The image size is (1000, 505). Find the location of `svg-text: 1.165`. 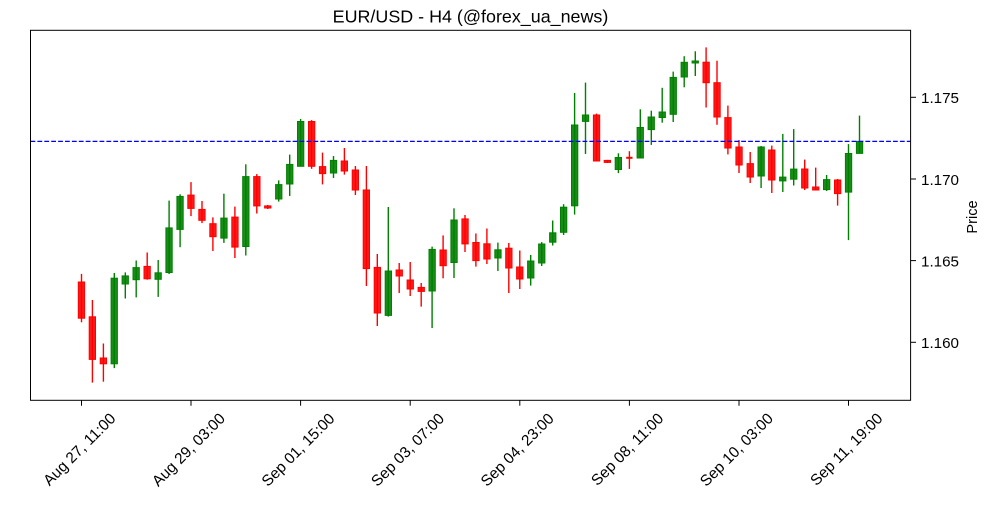

svg-text: 1.165 is located at coordinates (940, 262).